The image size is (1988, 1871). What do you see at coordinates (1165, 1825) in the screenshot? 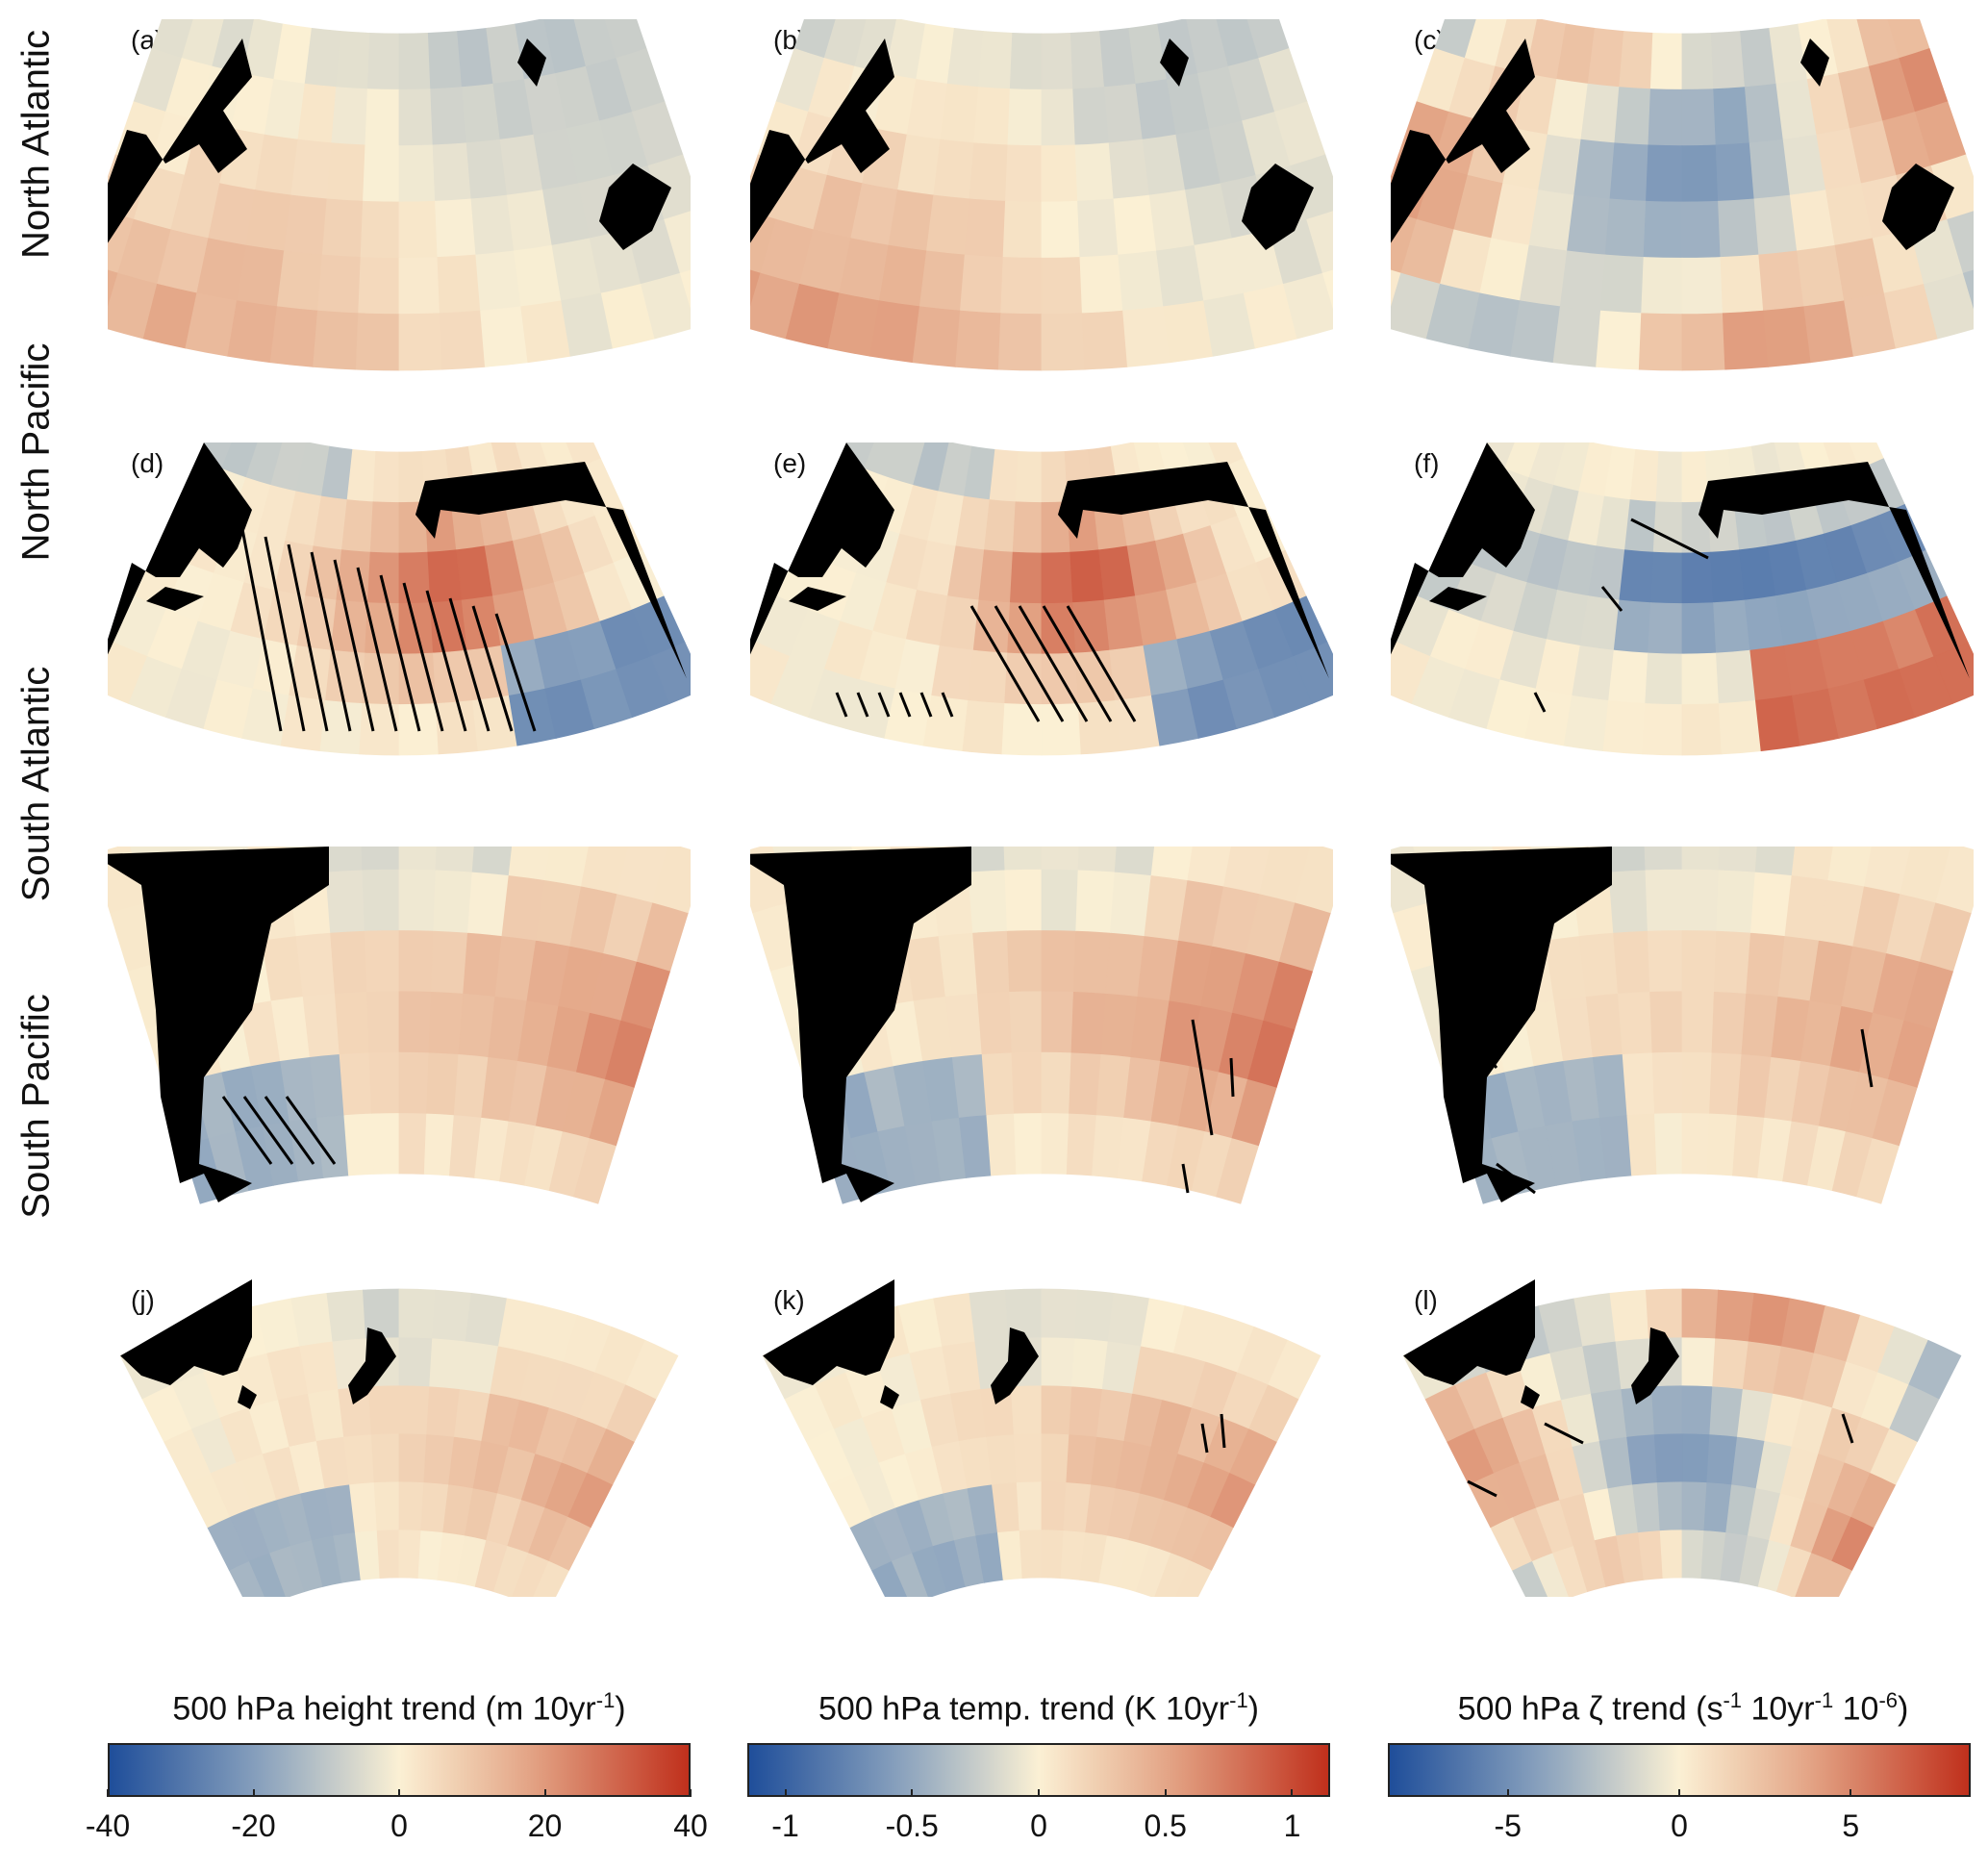
I see `colorbar-tick-label: 0.5` at bounding box center [1165, 1825].